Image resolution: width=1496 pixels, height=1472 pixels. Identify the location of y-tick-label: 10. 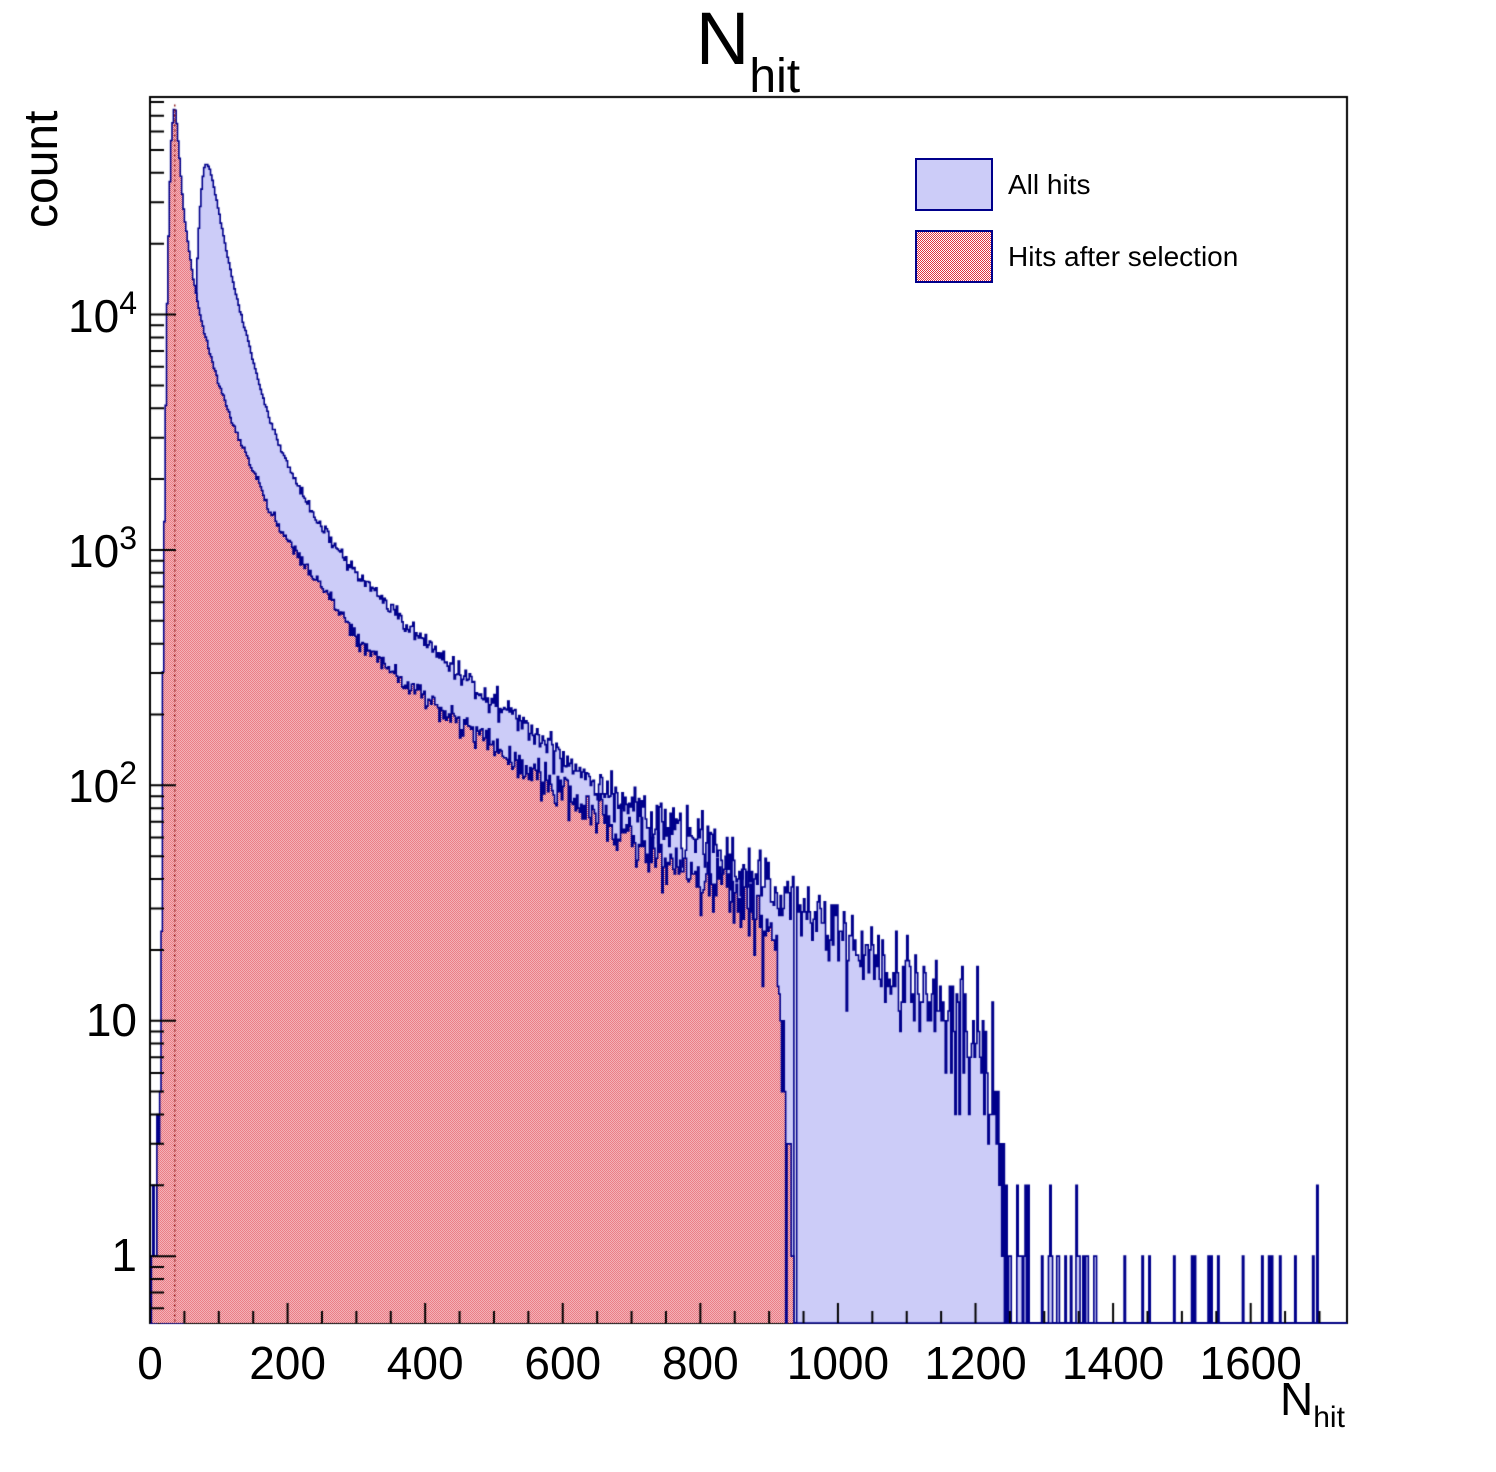
(111, 1019).